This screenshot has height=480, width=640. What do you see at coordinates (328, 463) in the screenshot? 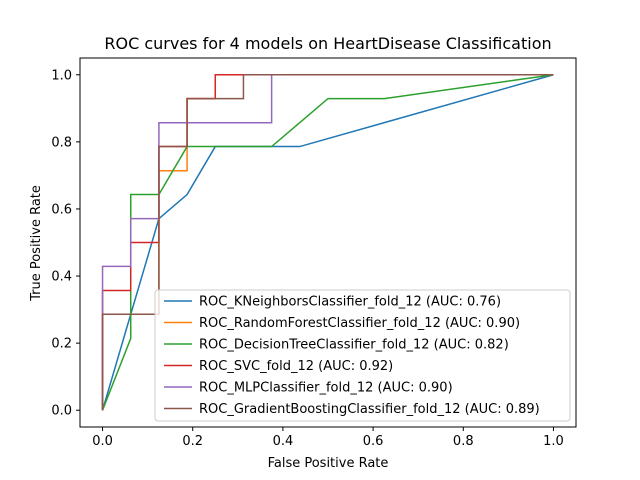
I see `x-axis-label: False Positive Rate` at bounding box center [328, 463].